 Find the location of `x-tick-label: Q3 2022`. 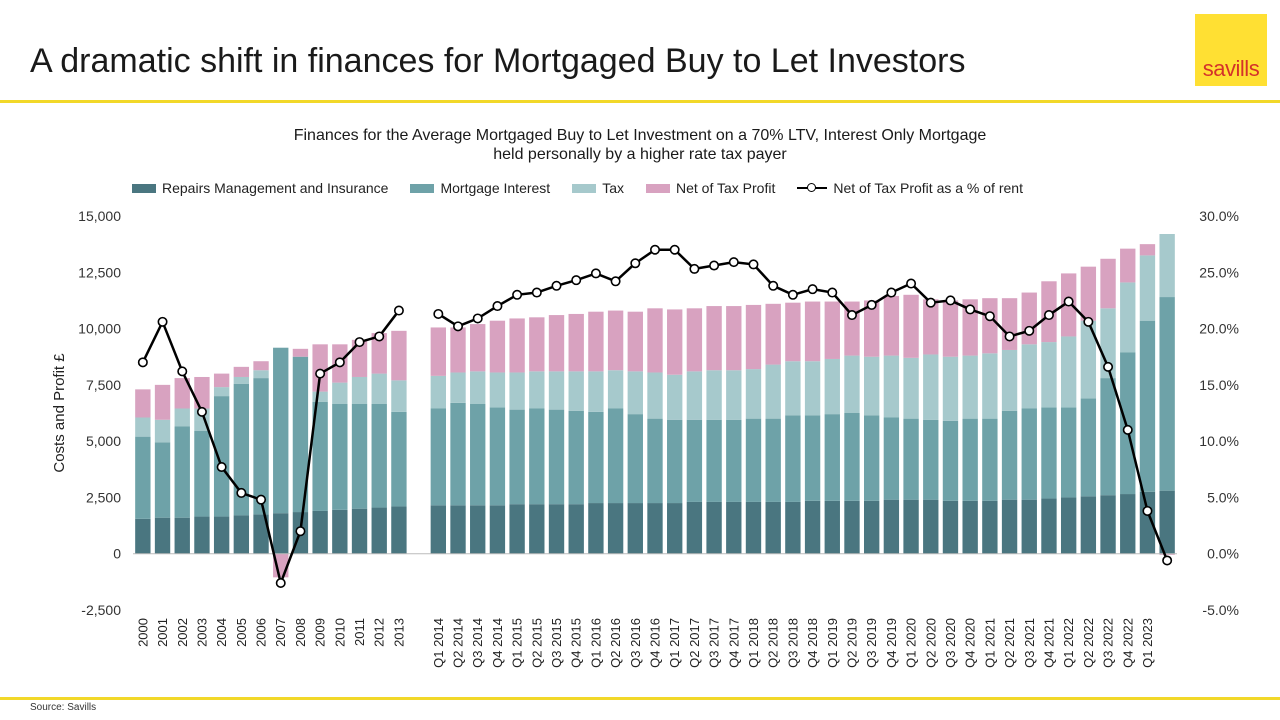

x-tick-label: Q3 2022 is located at coordinates (1108, 643).